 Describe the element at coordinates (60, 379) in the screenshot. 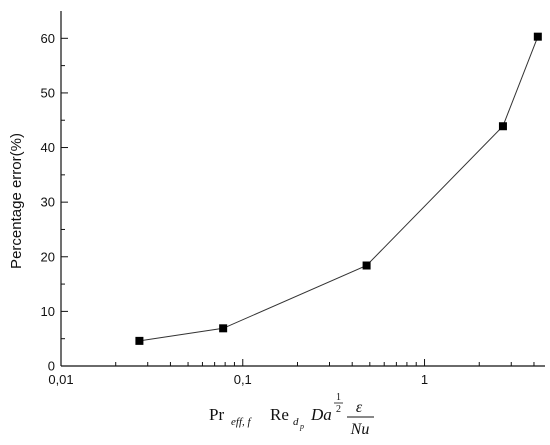

I see `x-tick-label: 0,01` at that location.